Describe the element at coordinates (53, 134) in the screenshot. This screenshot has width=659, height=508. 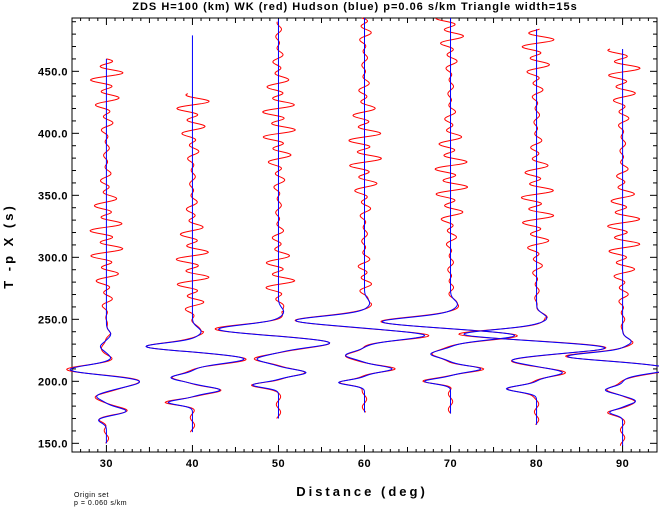
I see `y-tick-label: 400.0` at that location.